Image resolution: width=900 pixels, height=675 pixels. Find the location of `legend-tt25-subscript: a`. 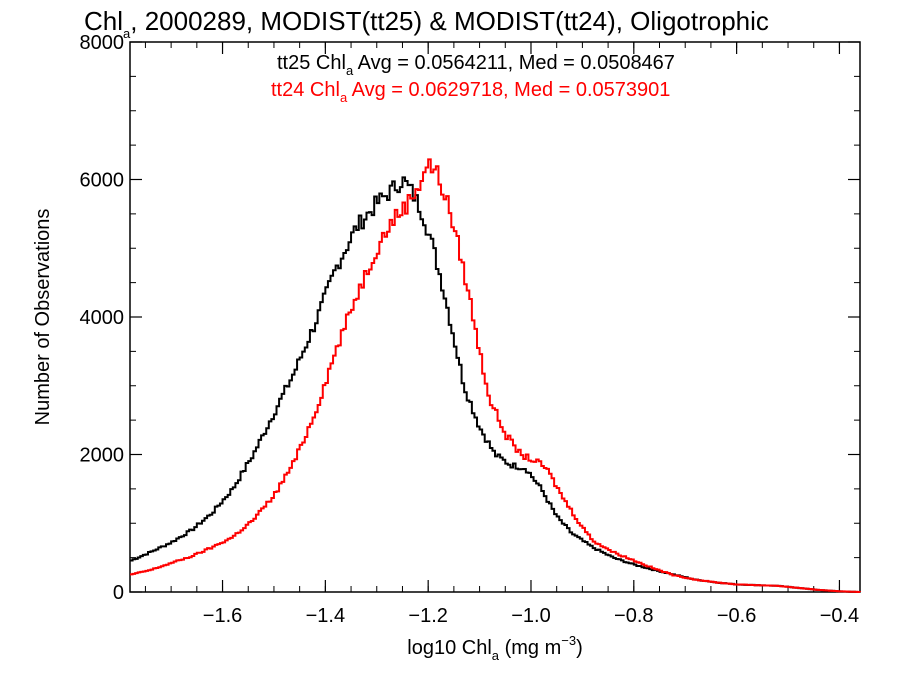

legend-tt25-subscript: a is located at coordinates (350, 70).